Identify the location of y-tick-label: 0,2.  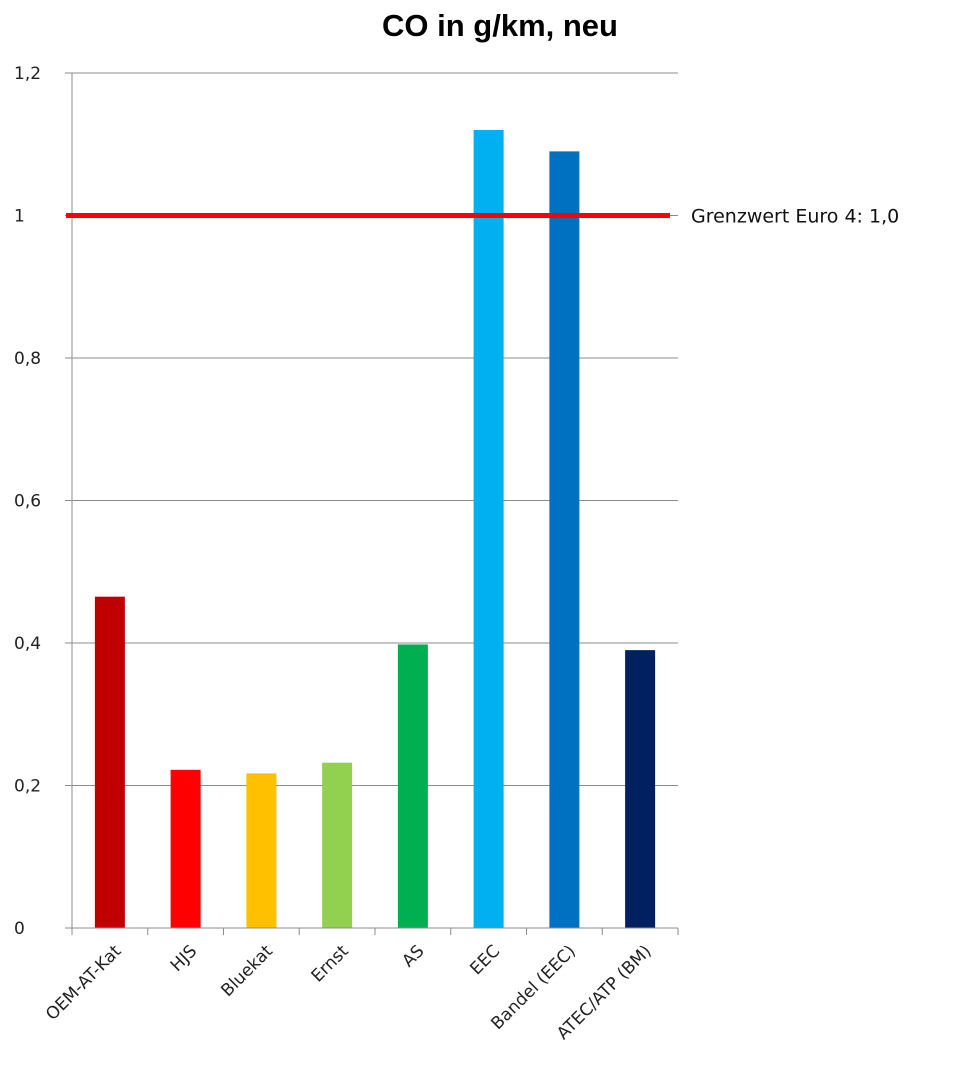
(27, 787).